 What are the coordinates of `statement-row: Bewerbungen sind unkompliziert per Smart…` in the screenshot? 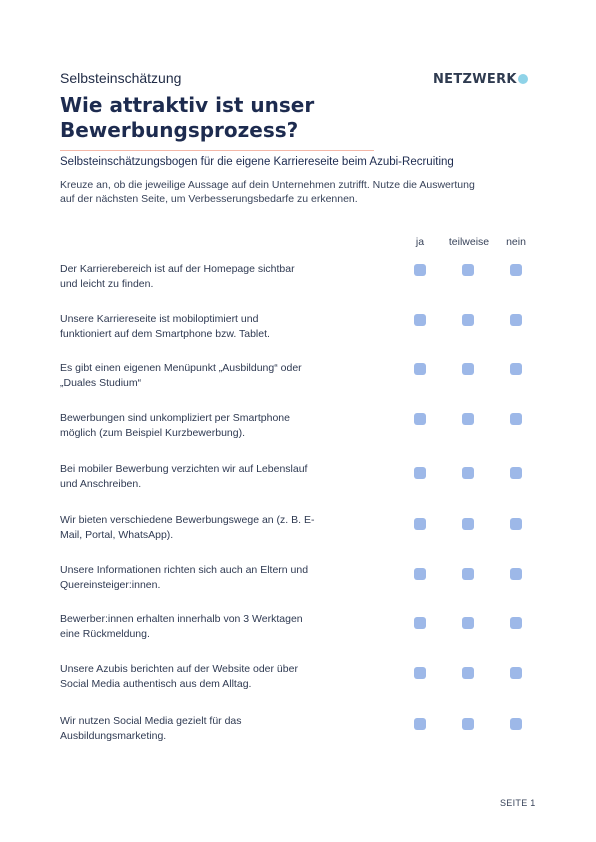 It's located at (300, 431).